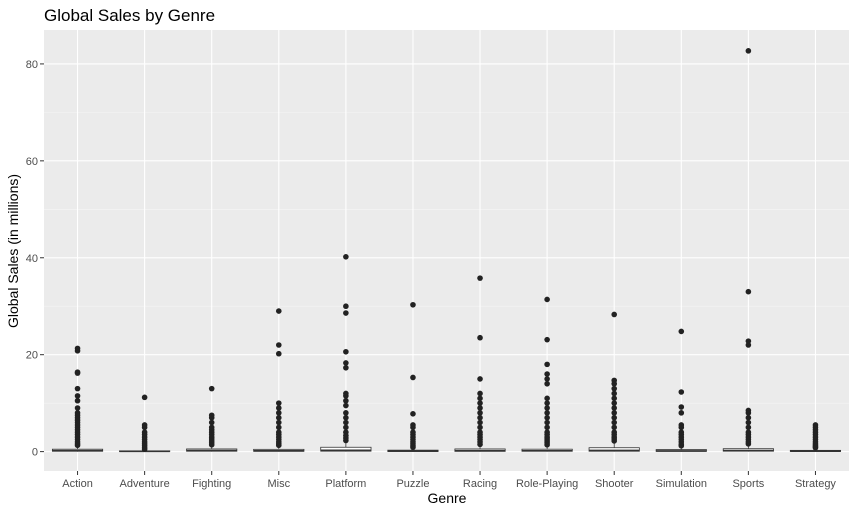  I want to click on y-axis: 0 20 40 60 80, so click(35, 259).